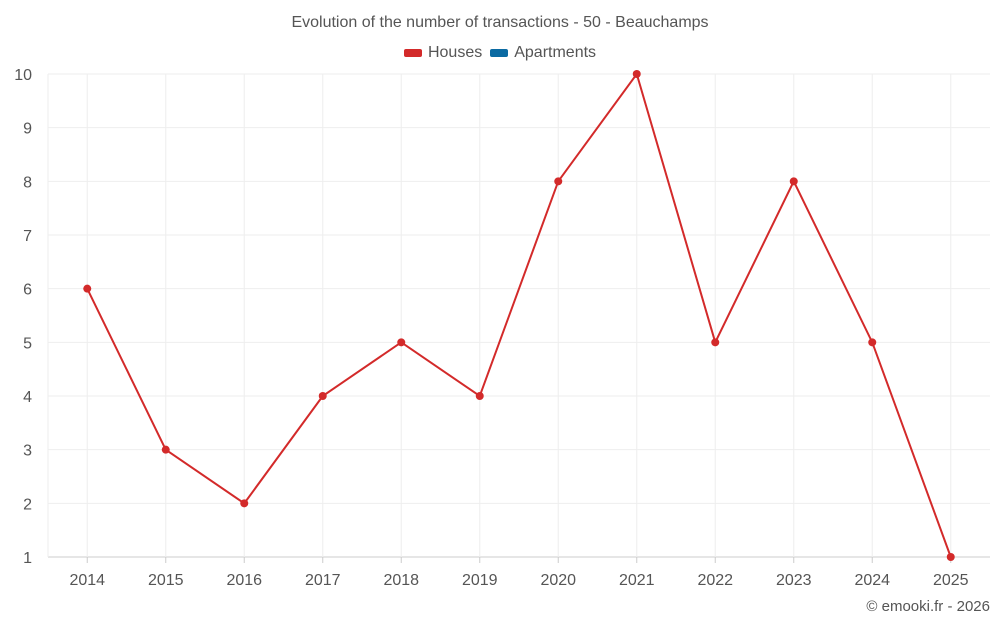 This screenshot has width=1000, height=625. Describe the element at coordinates (27, 290) in the screenshot. I see `y-tick-label: 6` at that location.